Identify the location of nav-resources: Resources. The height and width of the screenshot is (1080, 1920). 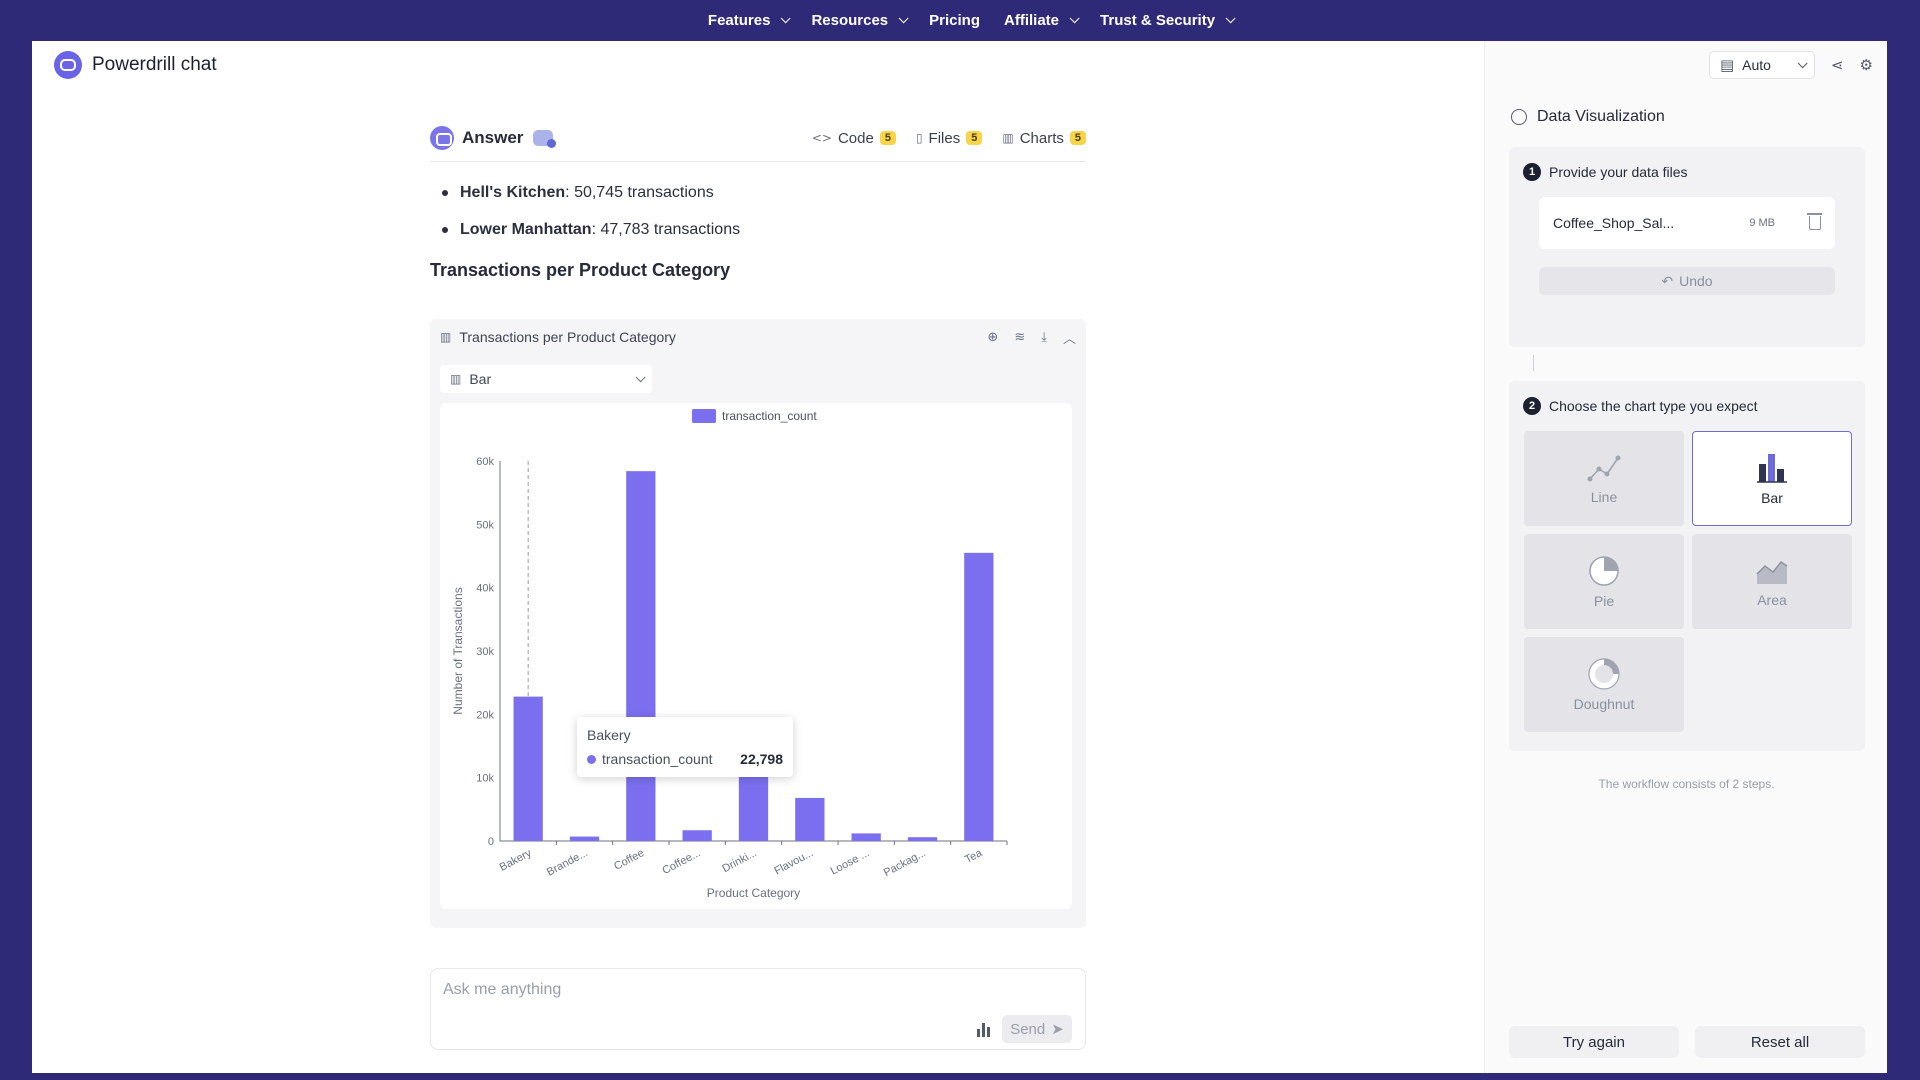
(860, 20).